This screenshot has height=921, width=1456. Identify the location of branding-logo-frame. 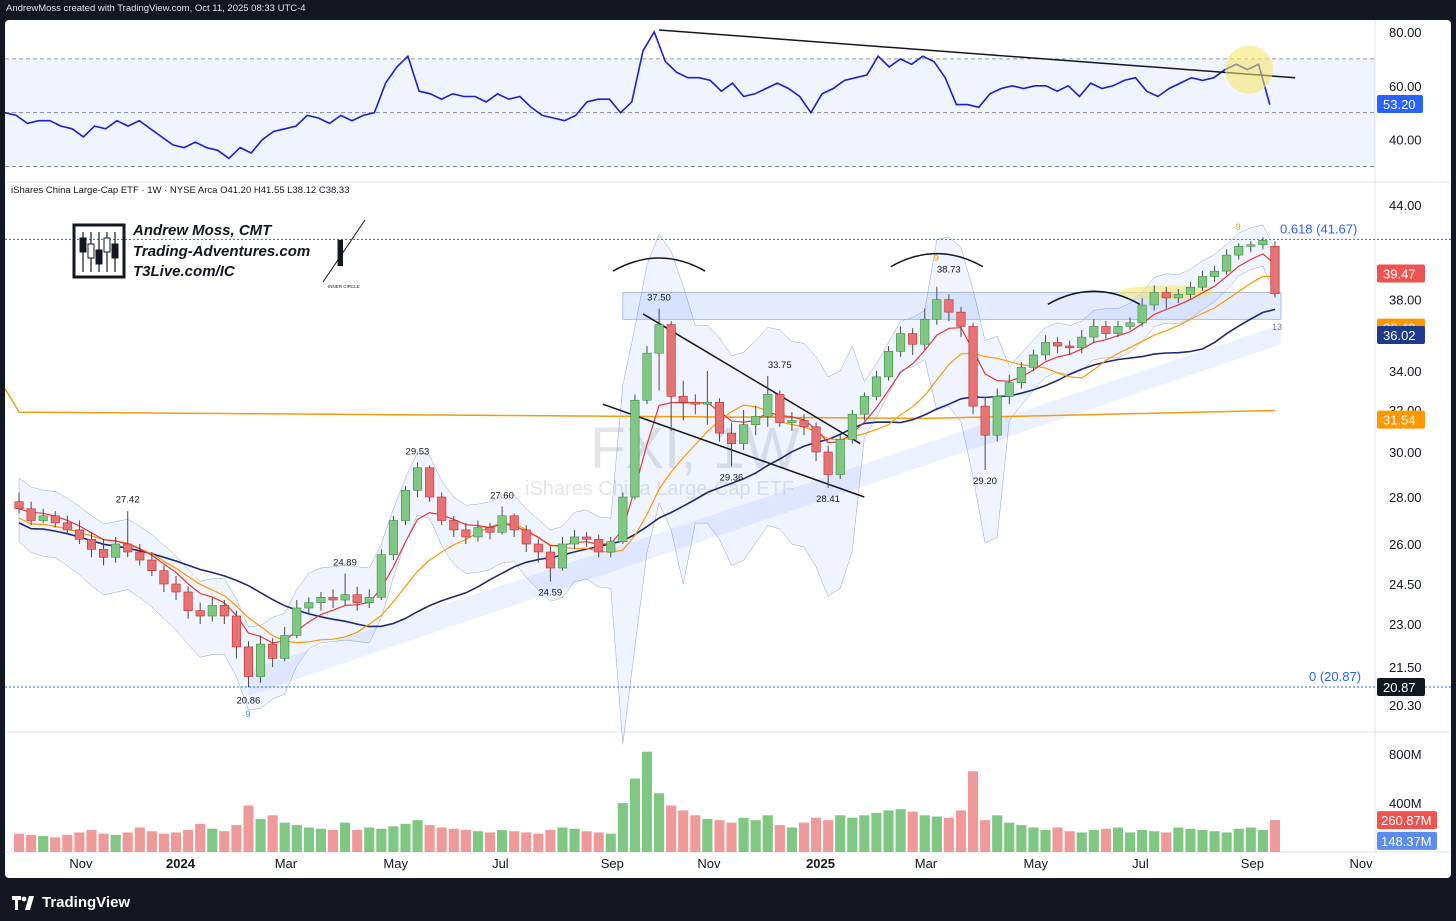
(99, 251).